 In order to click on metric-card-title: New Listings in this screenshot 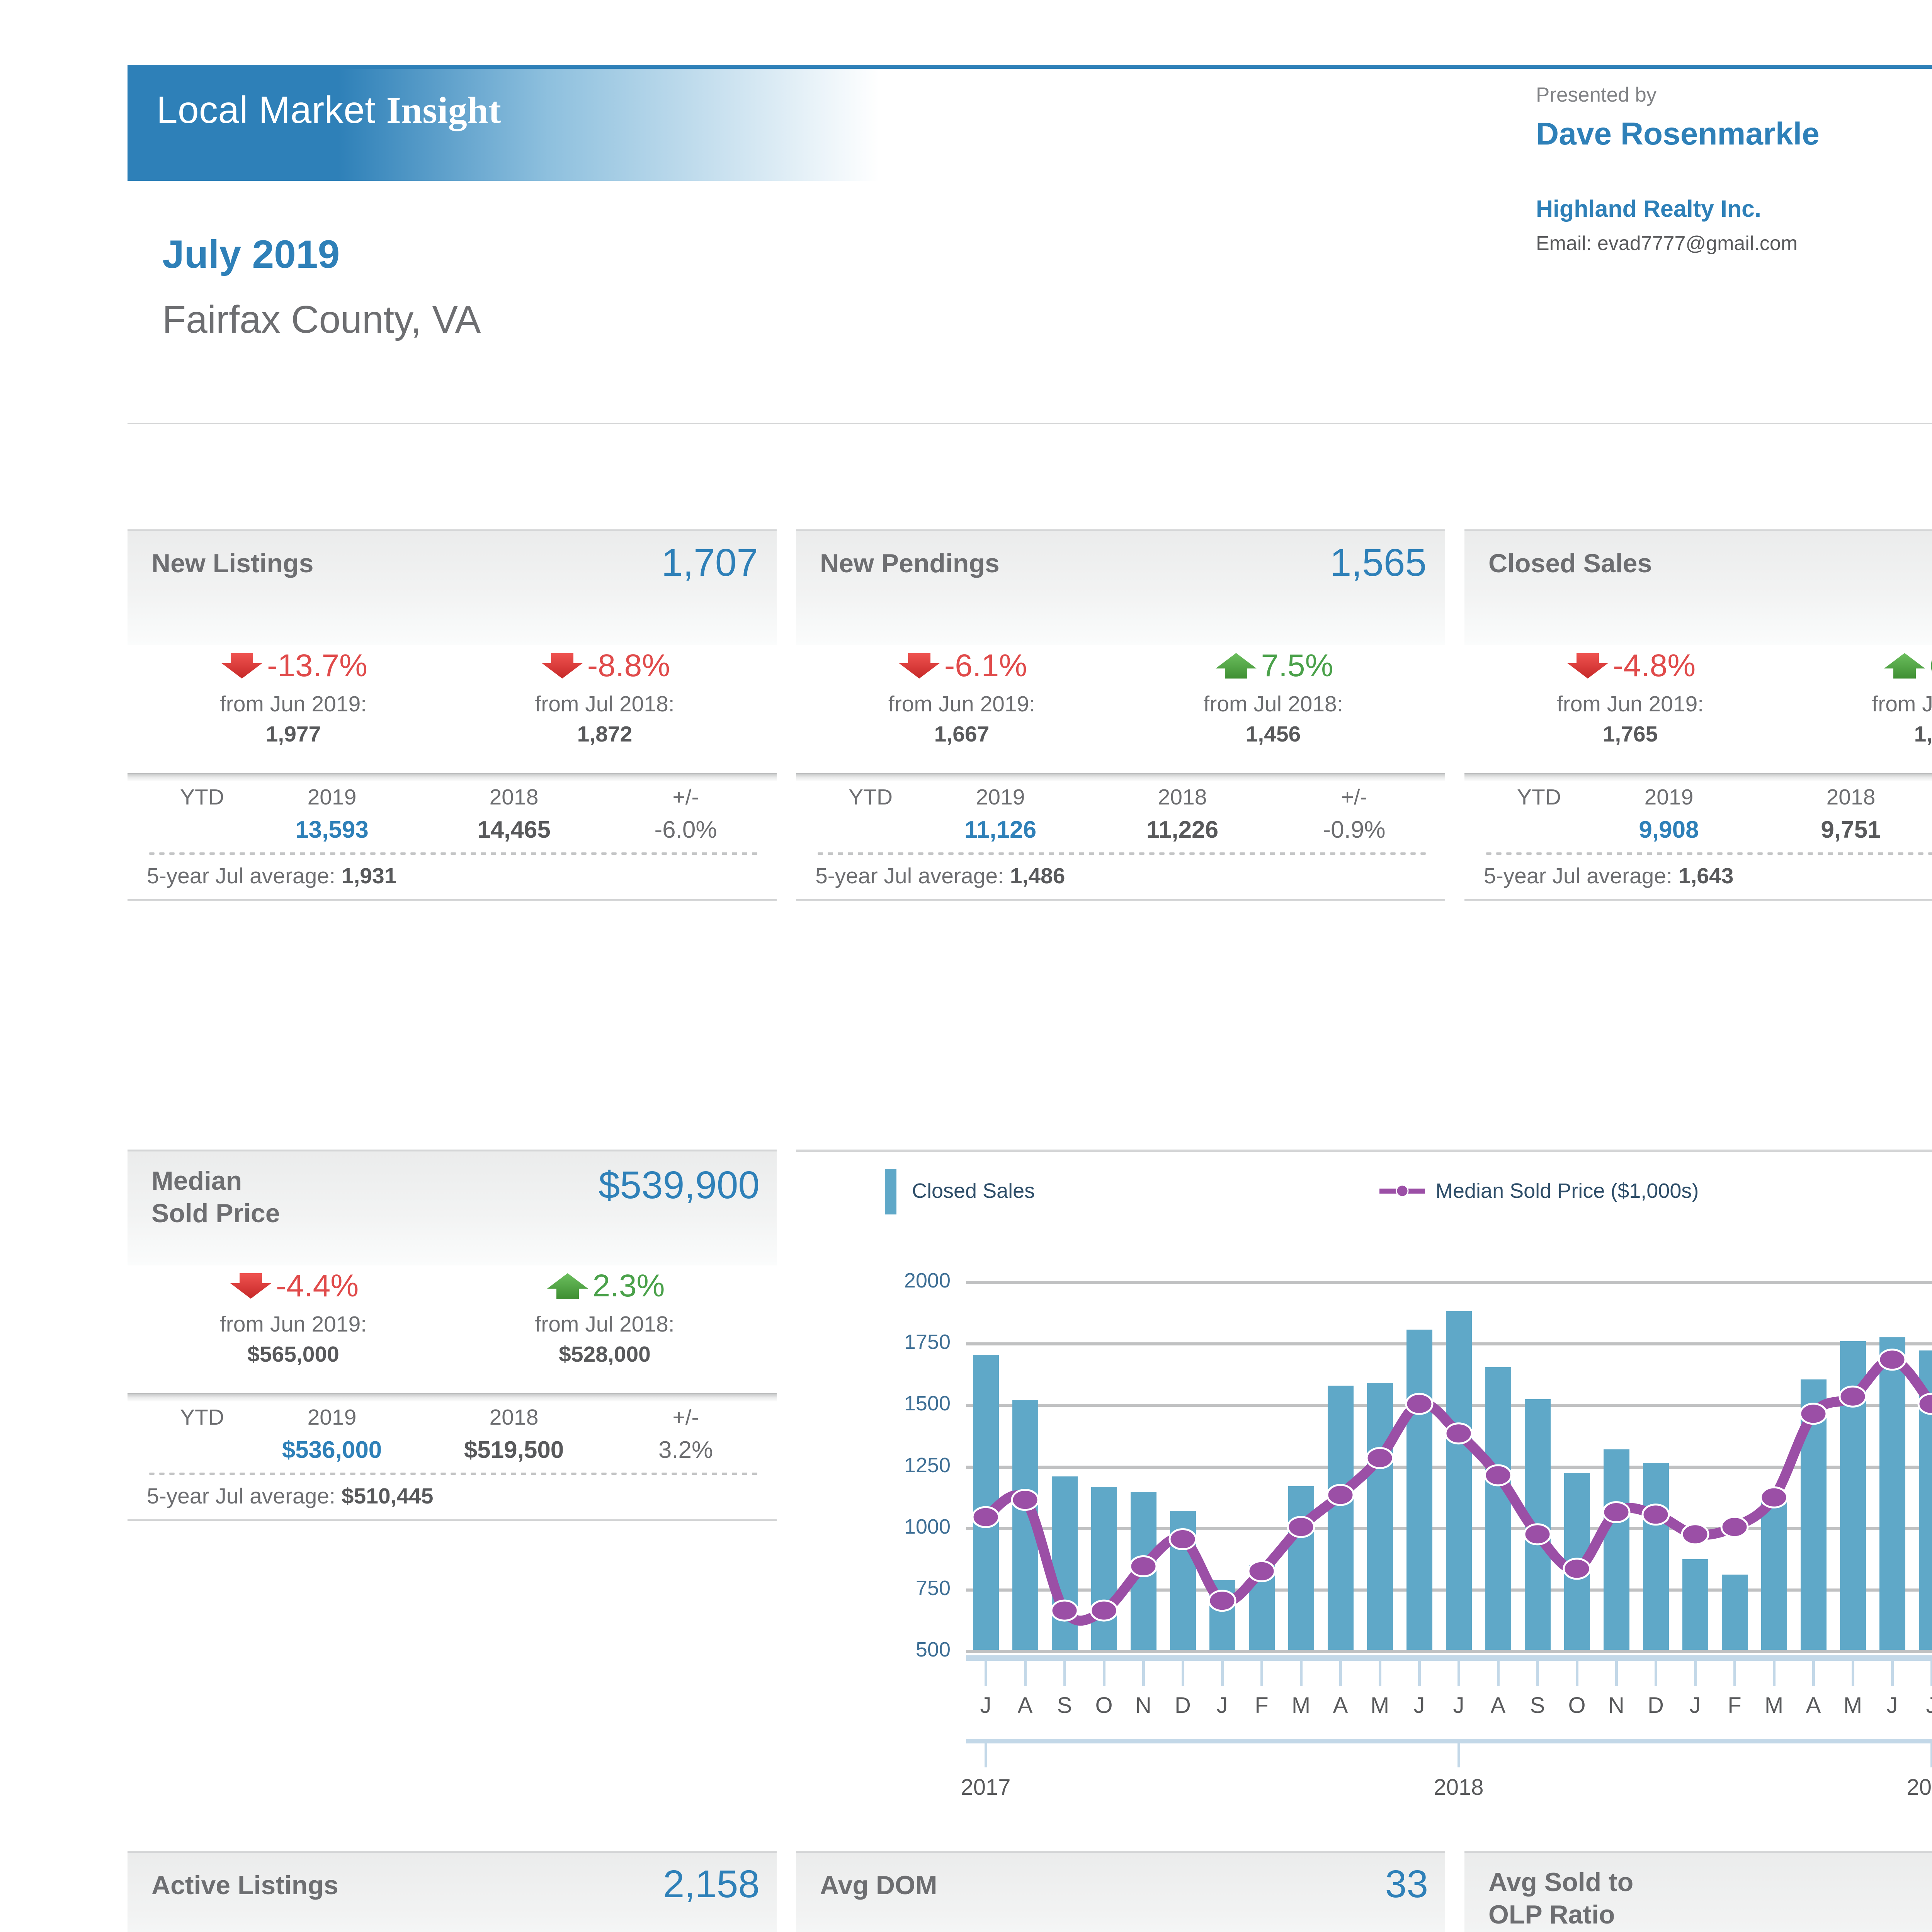, I will do `click(232, 564)`.